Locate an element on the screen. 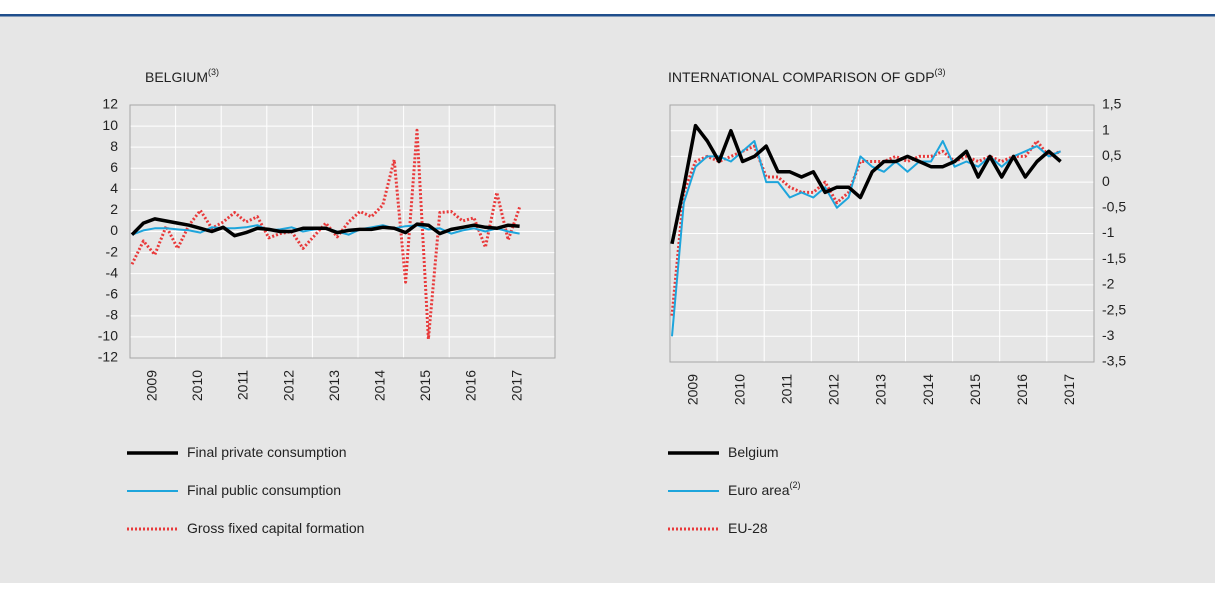 The image size is (1215, 600). y-tick-label: 2 is located at coordinates (114, 209).